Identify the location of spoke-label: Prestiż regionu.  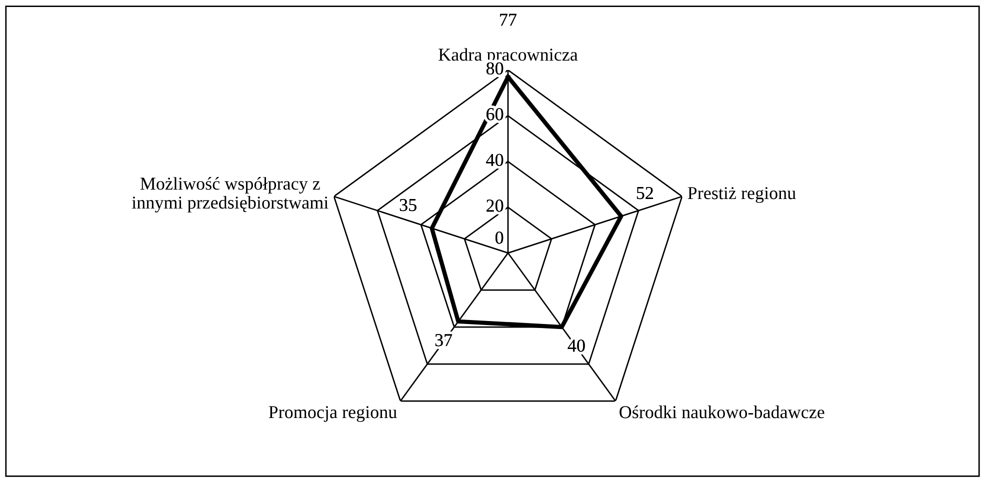
(742, 195).